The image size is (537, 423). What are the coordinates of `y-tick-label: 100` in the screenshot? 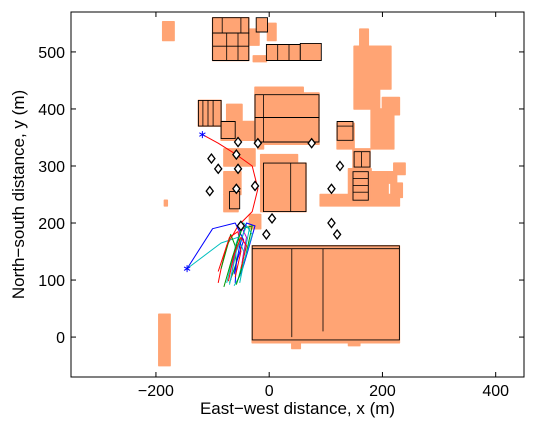 It's located at (51, 281).